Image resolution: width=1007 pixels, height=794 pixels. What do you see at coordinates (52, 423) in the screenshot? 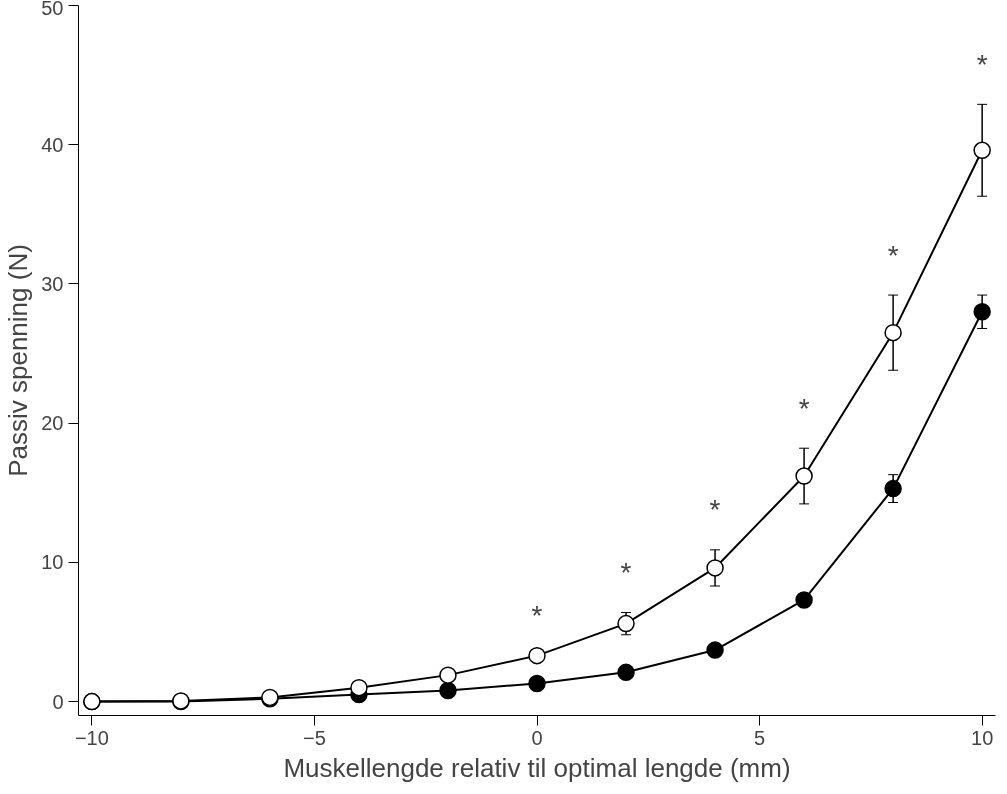
I see `y-tick-label: 20` at bounding box center [52, 423].